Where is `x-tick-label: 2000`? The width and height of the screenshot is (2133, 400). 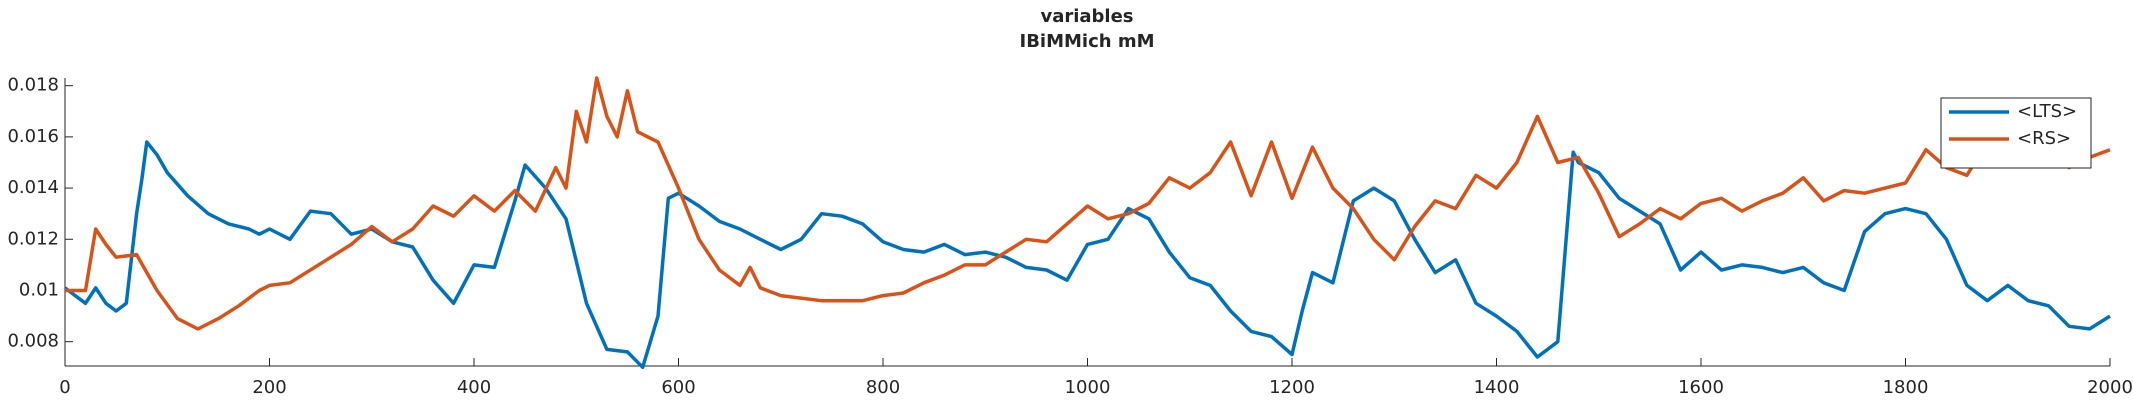
x-tick-label: 2000 is located at coordinates (2110, 387).